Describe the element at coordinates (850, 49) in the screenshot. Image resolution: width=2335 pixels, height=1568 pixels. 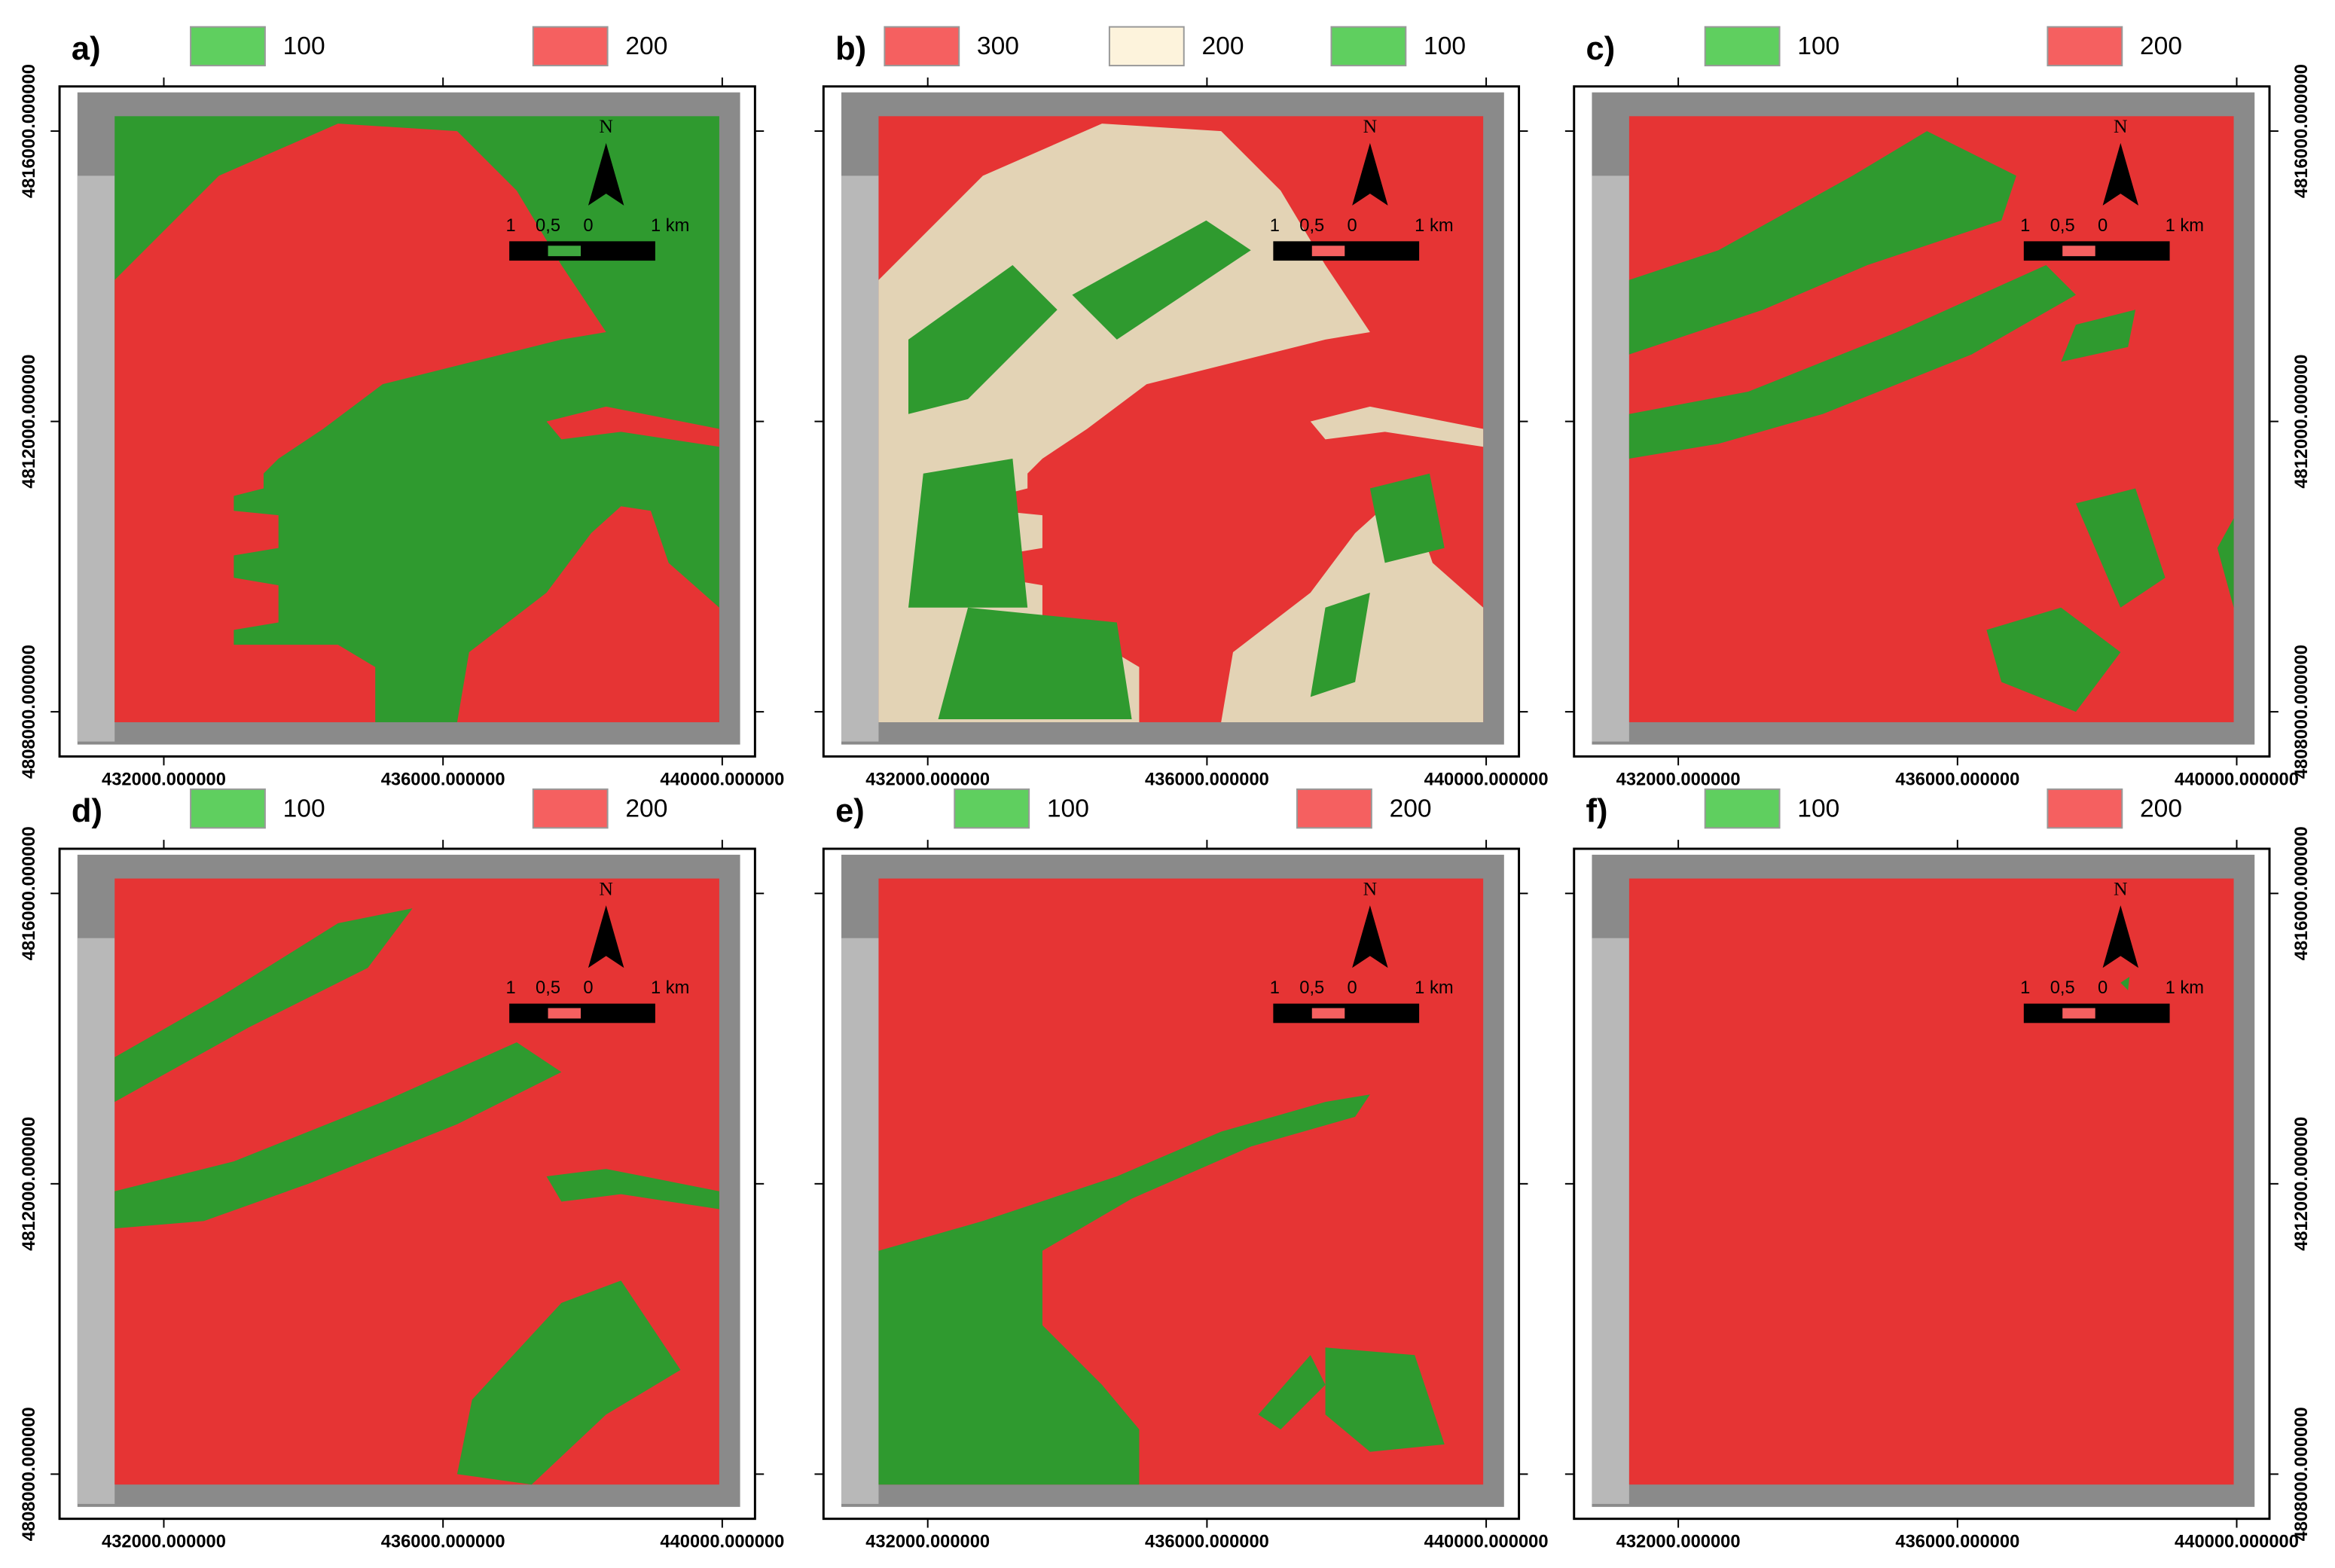
I see `panel-label: b)` at that location.